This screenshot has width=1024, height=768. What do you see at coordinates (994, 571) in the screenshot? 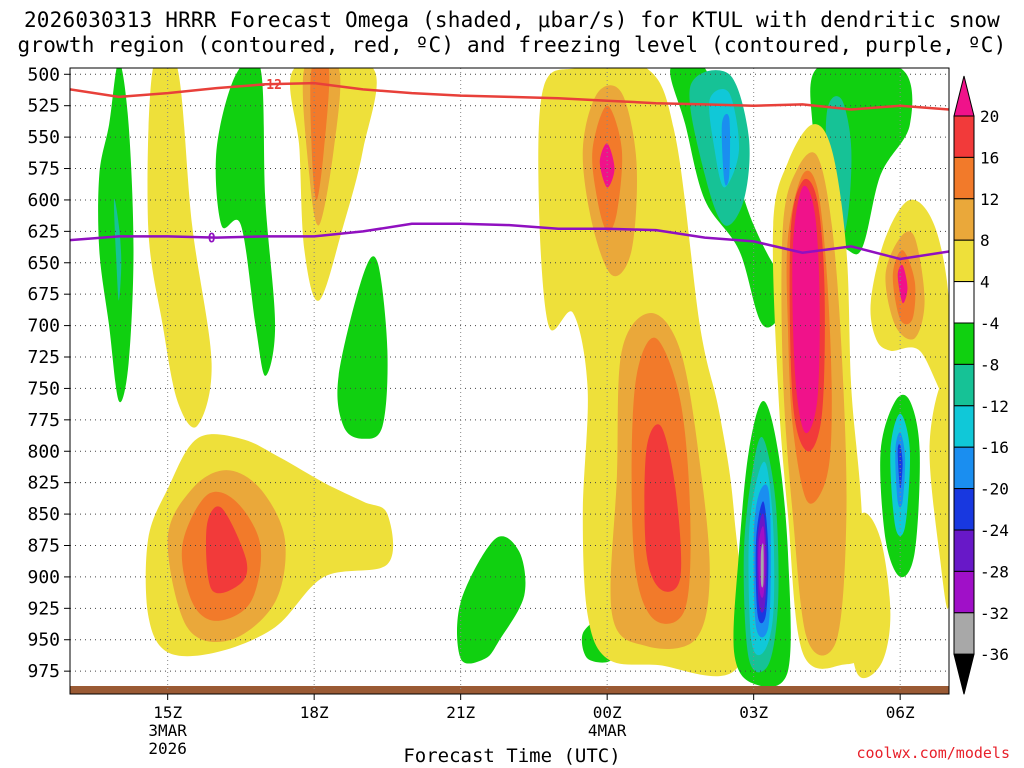
I see `colorbar-label: -28` at bounding box center [994, 571].